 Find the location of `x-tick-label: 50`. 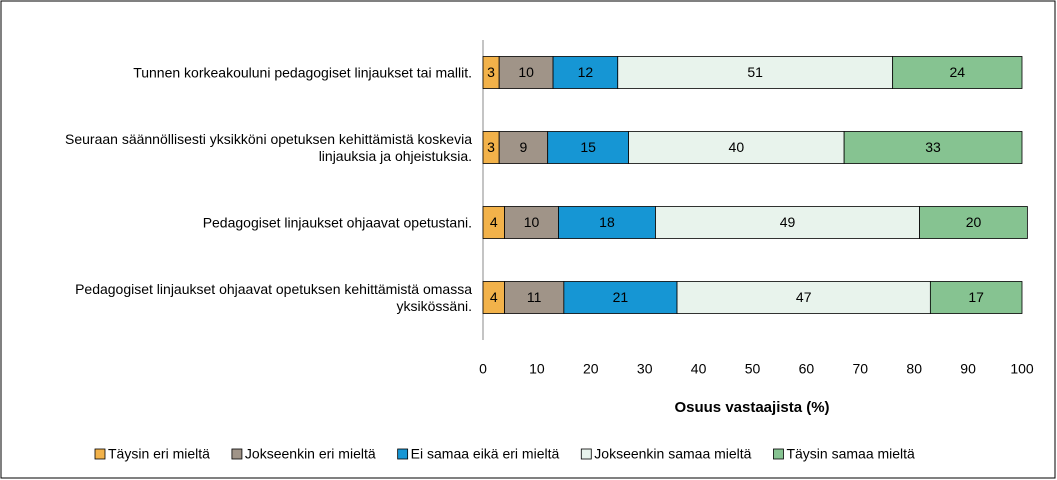

x-tick-label: 50 is located at coordinates (753, 369).